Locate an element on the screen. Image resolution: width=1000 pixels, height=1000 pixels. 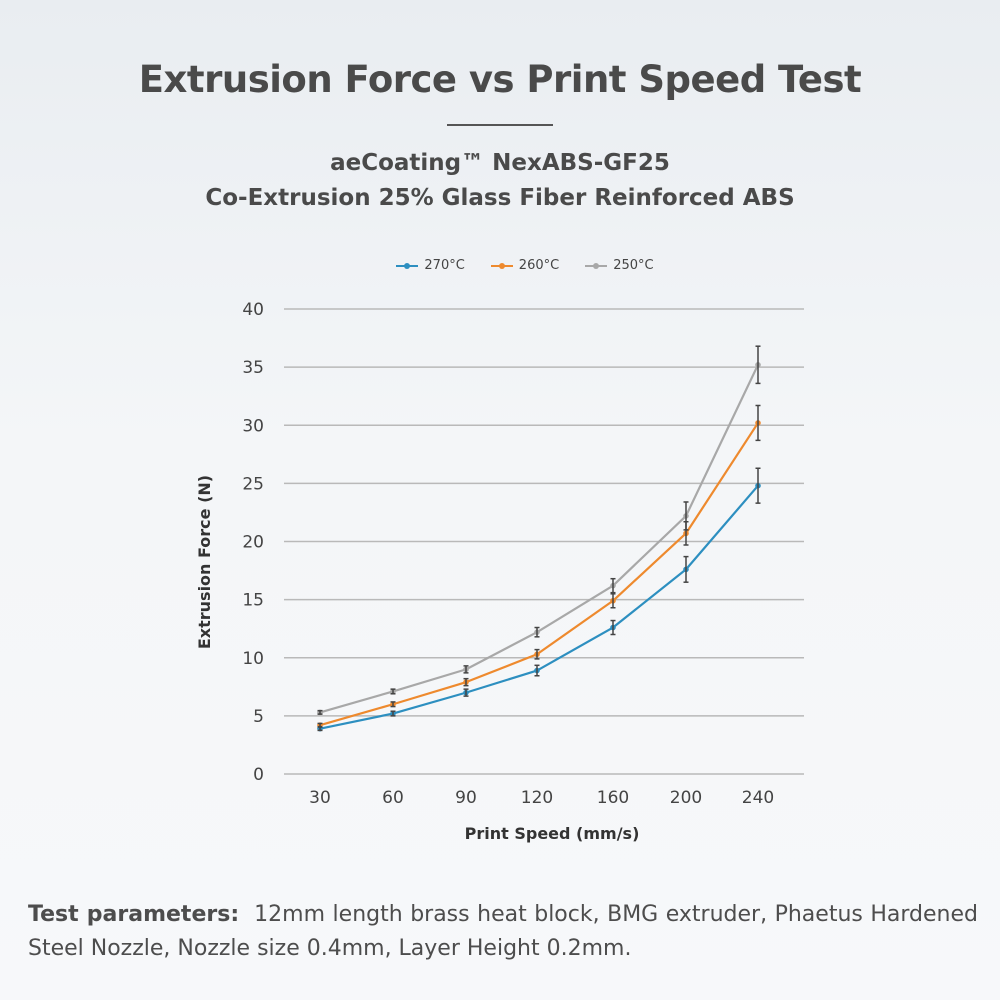
product-name: aeCoating™ NexABS-GF25 is located at coordinates (500, 163).